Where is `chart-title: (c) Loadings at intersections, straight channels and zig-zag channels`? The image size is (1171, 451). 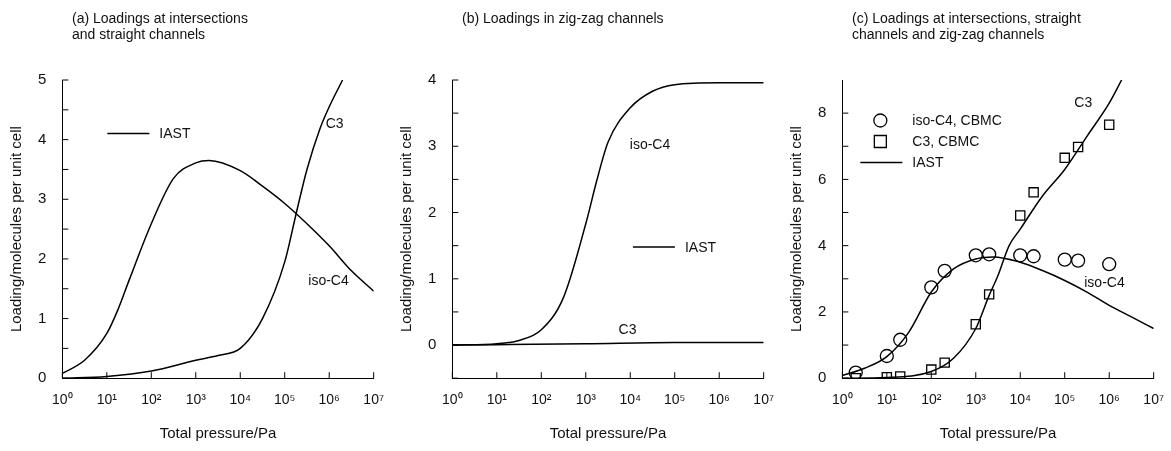
chart-title: (c) Loadings at intersections, straight channels and zig-zag channels is located at coordinates (967, 26).